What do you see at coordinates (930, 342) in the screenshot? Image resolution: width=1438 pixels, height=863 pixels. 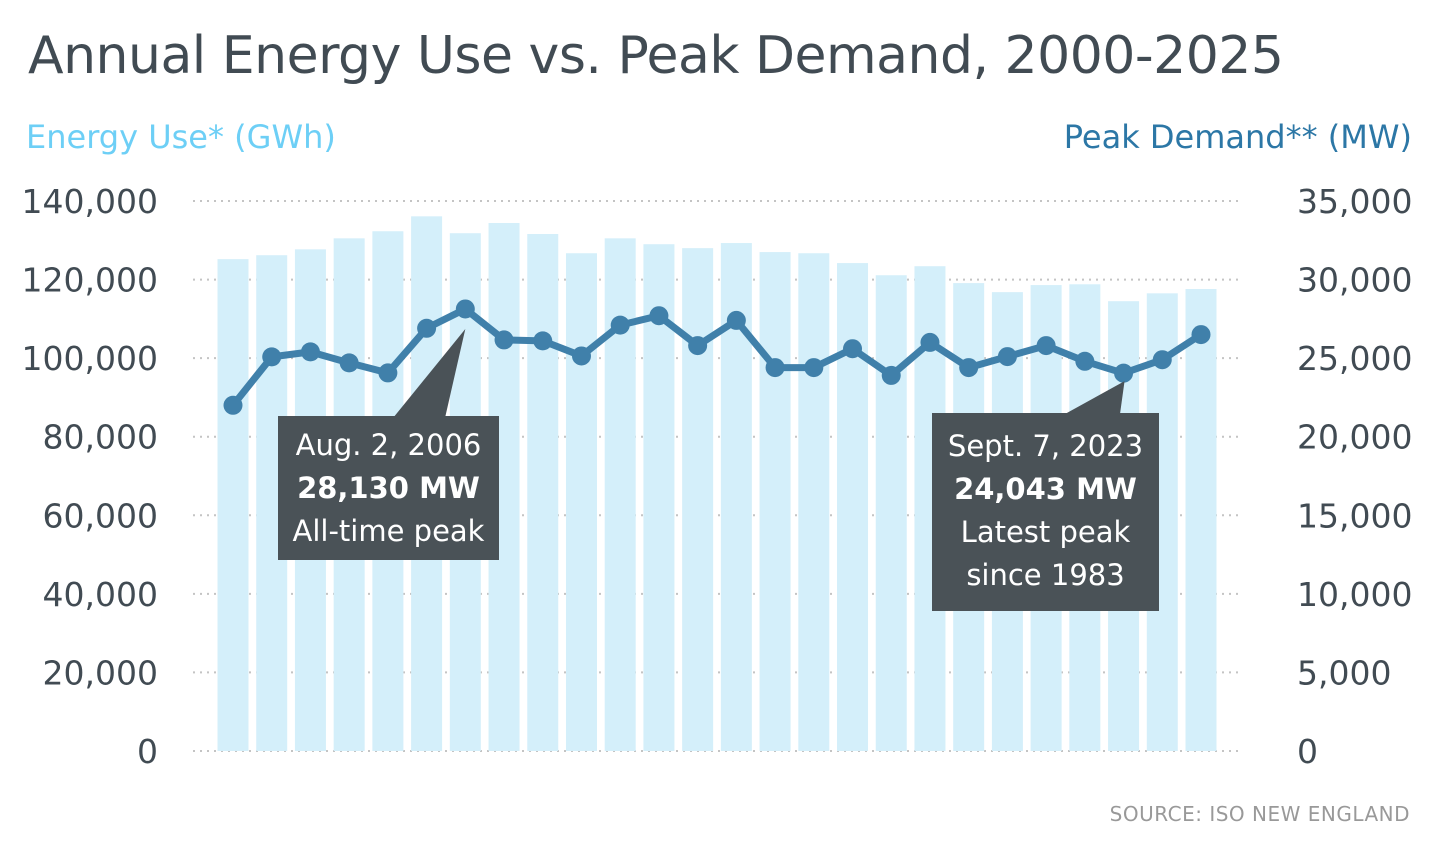 I see `peak-point-2018` at bounding box center [930, 342].